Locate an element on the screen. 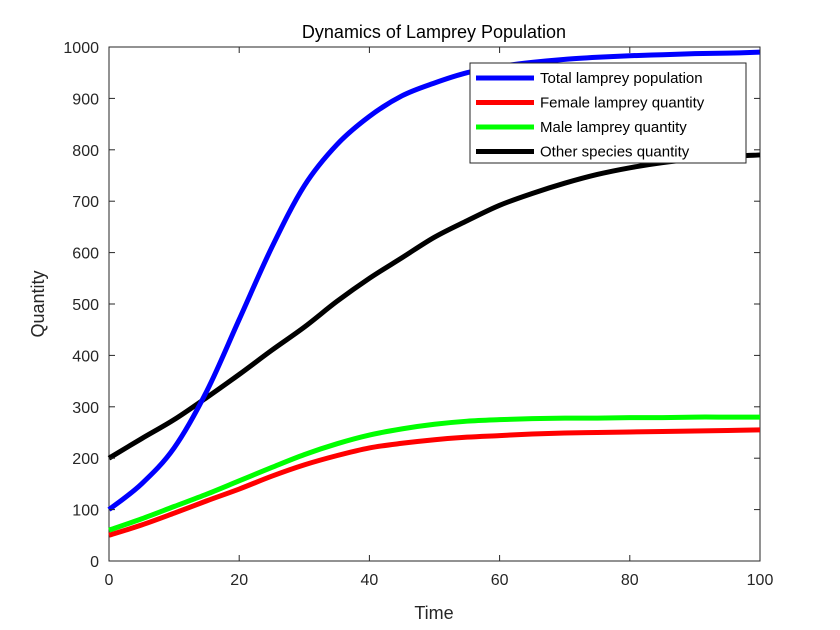  y-tick-label: 700 is located at coordinates (85, 202).